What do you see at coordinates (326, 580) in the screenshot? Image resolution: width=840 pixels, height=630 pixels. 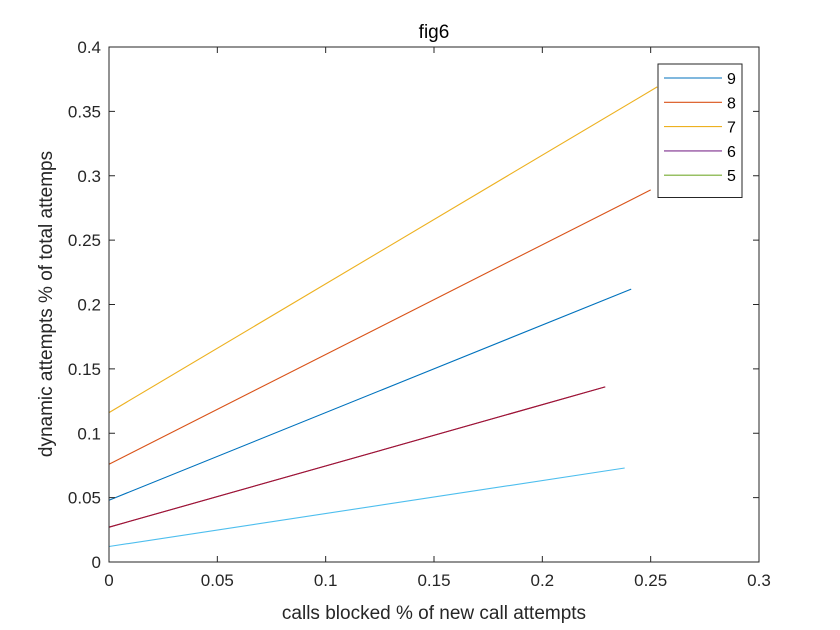 I see `x-tick-label: 0.1` at bounding box center [326, 580].